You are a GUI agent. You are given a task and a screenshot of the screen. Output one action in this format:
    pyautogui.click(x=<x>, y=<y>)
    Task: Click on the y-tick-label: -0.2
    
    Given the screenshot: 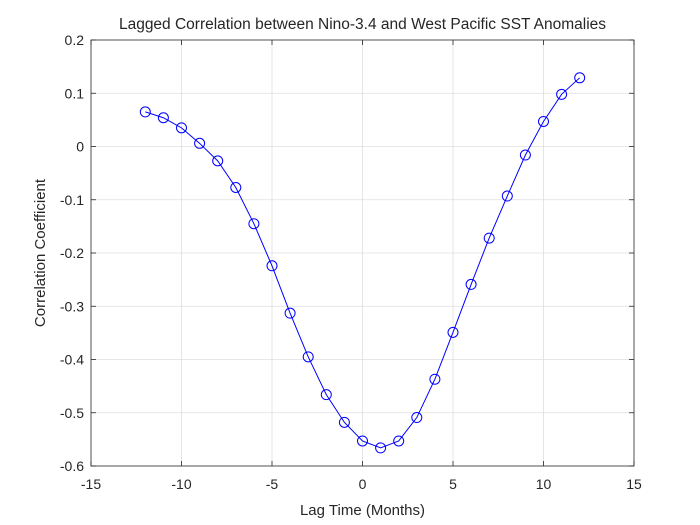 What is the action you would take?
    pyautogui.click(x=72, y=253)
    